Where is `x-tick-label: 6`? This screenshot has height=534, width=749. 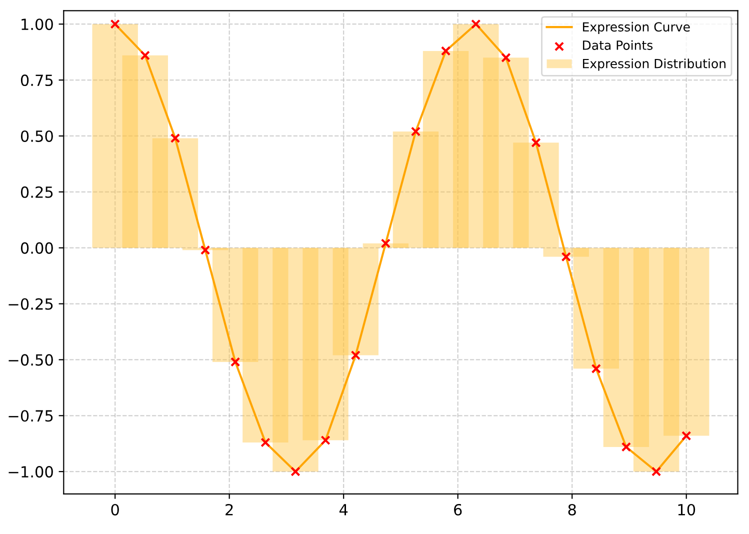
x-tick-label: 6 is located at coordinates (458, 510).